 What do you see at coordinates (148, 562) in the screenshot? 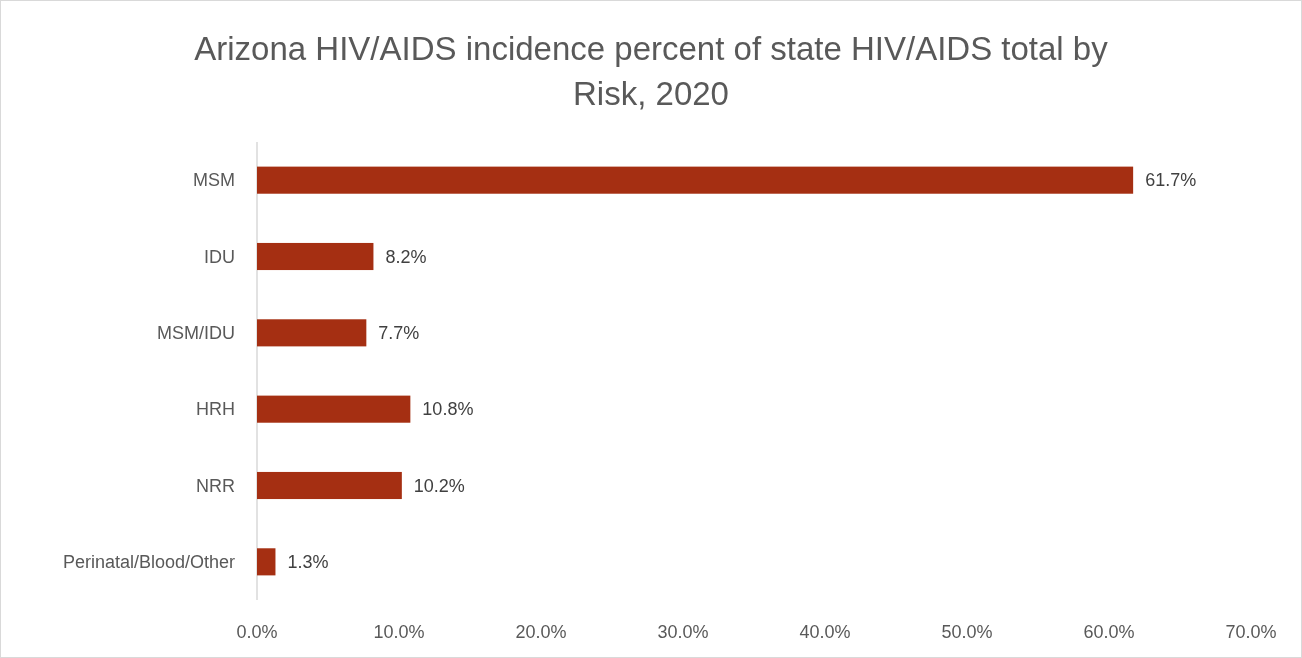
I see `y-tick-label: Perinatal/Blood/Other` at bounding box center [148, 562].